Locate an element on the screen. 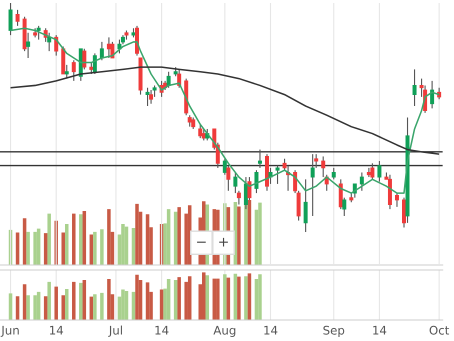 The image size is (454, 341). x-tick-label: Aug is located at coordinates (224, 331).